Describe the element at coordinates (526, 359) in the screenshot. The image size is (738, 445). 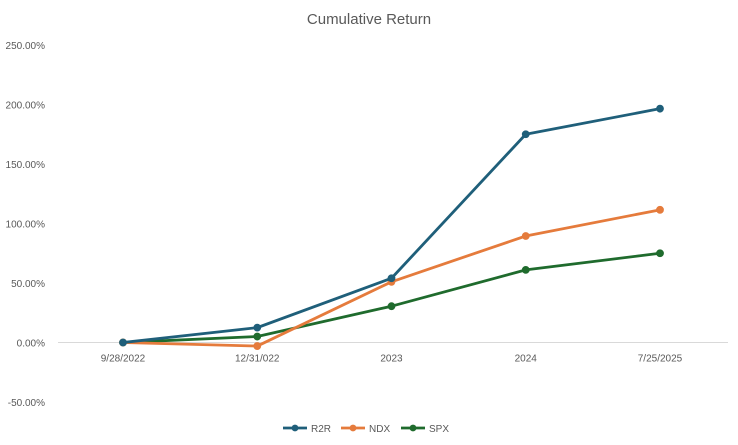
I see `x-tick-label: 2024` at that location.